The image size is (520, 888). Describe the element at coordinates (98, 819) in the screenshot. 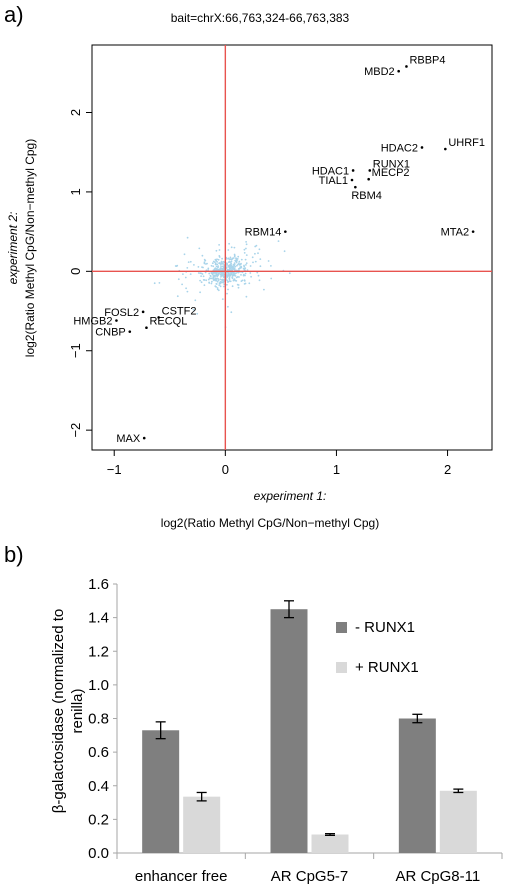

I see `bar-y-tick-label: 0.2` at that location.